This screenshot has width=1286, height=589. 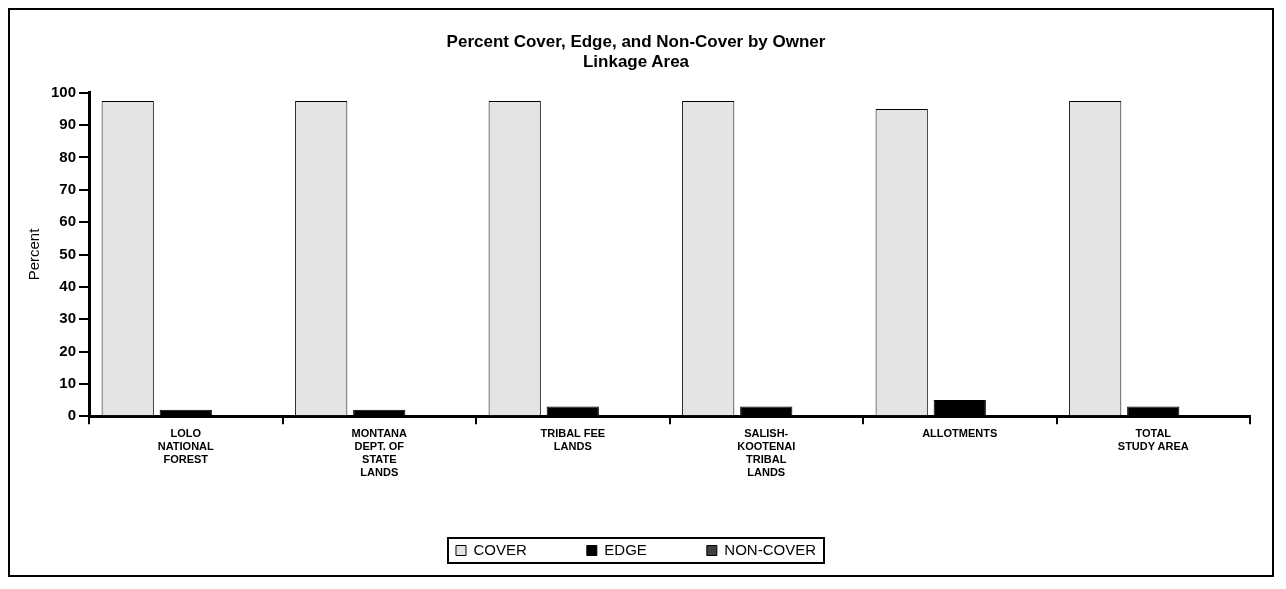 I want to click on text: Percent Cover, Edge, and Non-Cover by Owner, so click(x=636, y=41).